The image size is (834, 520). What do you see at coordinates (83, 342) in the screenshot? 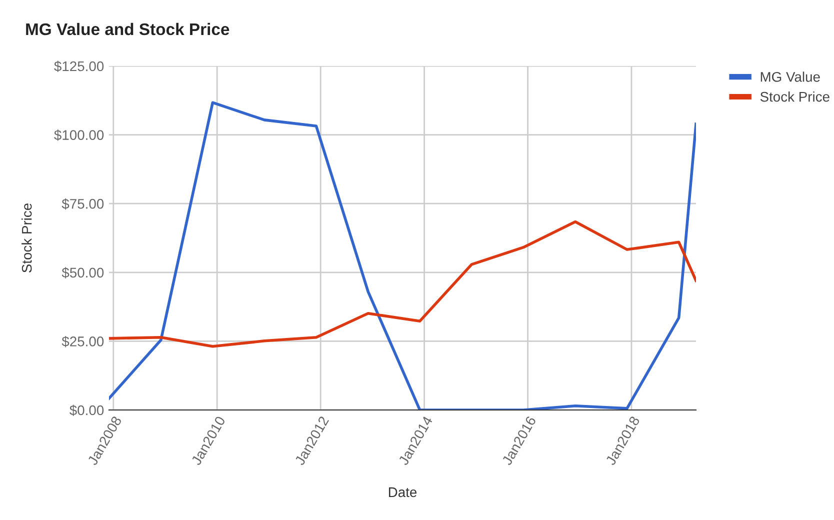
I see `y-tick-label: $25.00` at bounding box center [83, 342].